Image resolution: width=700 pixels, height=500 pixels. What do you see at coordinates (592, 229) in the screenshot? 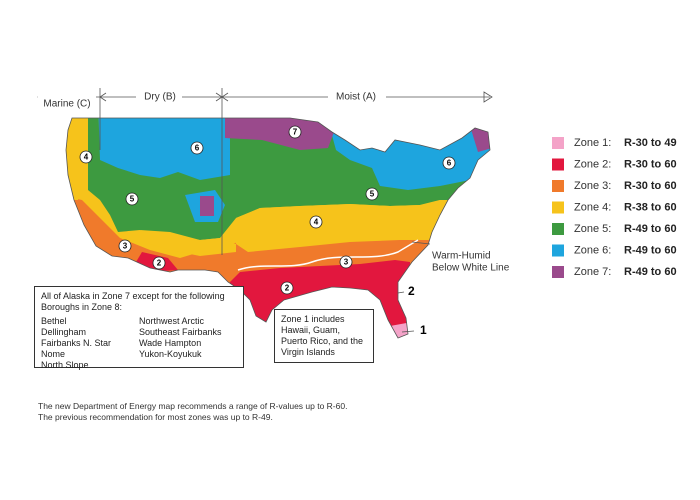
I see `legend-zone: Zone 5:` at bounding box center [592, 229].